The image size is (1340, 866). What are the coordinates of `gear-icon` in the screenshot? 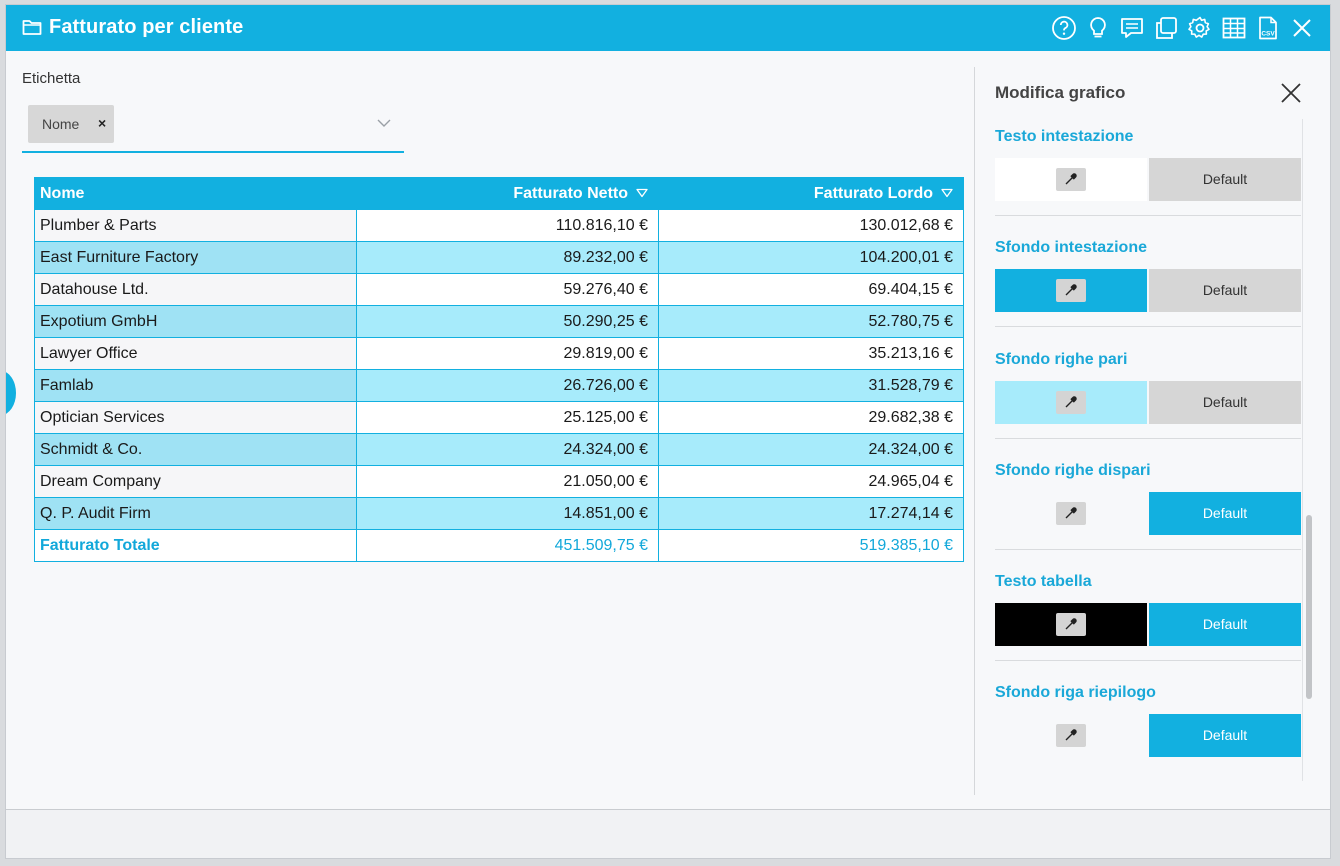 It's located at (1200, 28).